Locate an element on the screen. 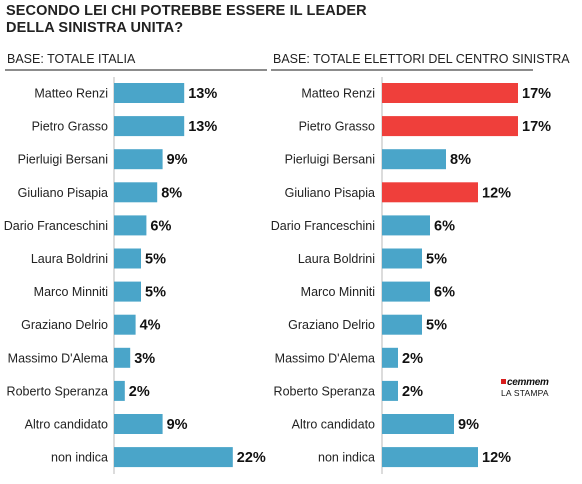 The height and width of the screenshot is (484, 582). left-value-label-7: 4% is located at coordinates (150, 326).